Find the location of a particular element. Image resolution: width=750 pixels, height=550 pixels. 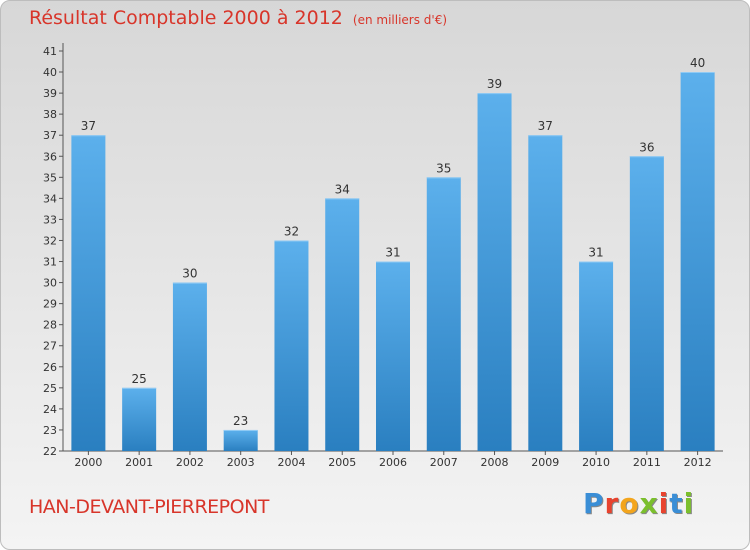

x-tick-label: 2011 is located at coordinates (647, 462).